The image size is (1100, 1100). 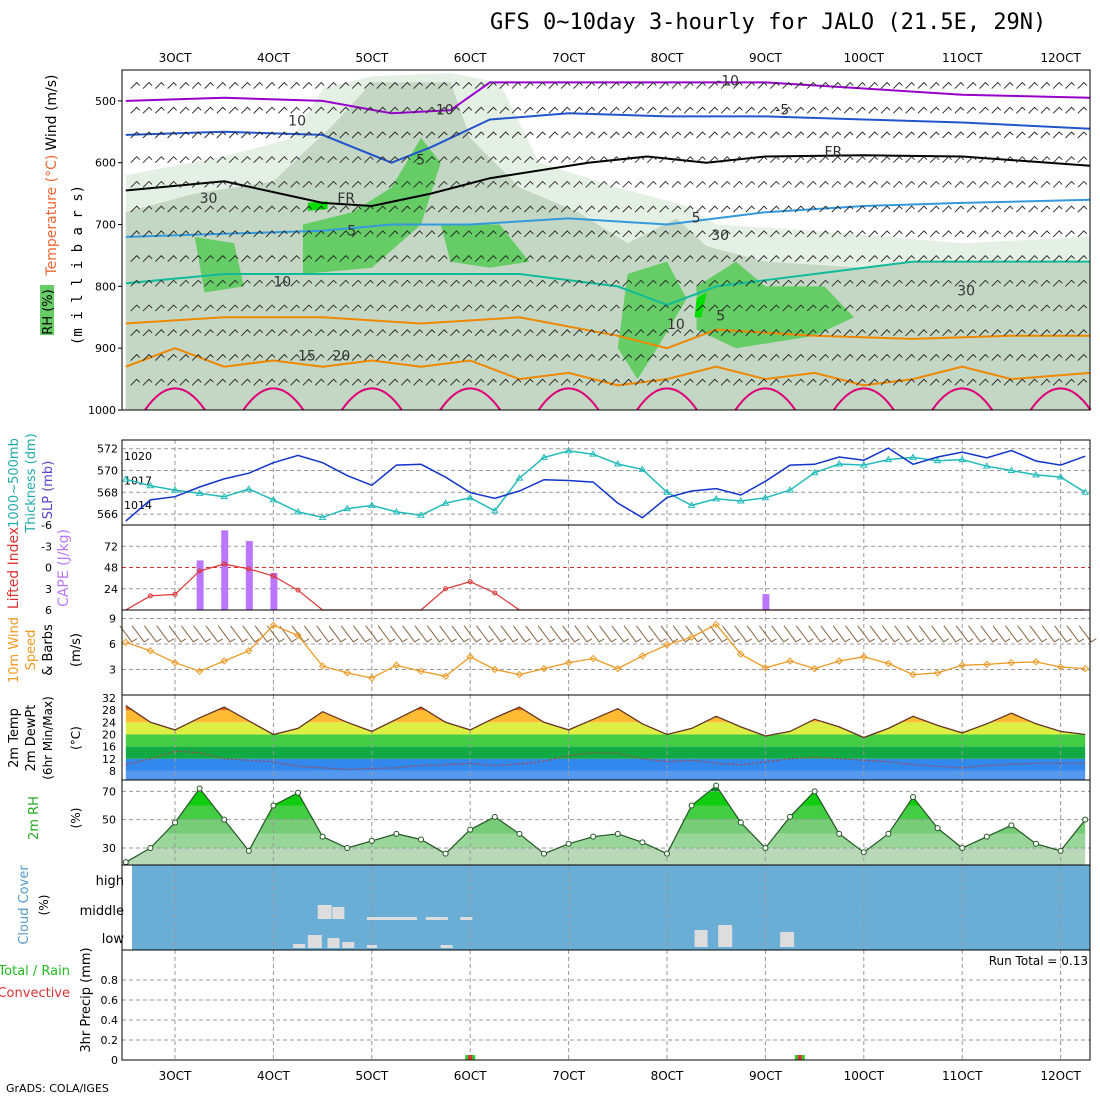 What do you see at coordinates (676, 325) in the screenshot?
I see `contour-label: 10` at bounding box center [676, 325].